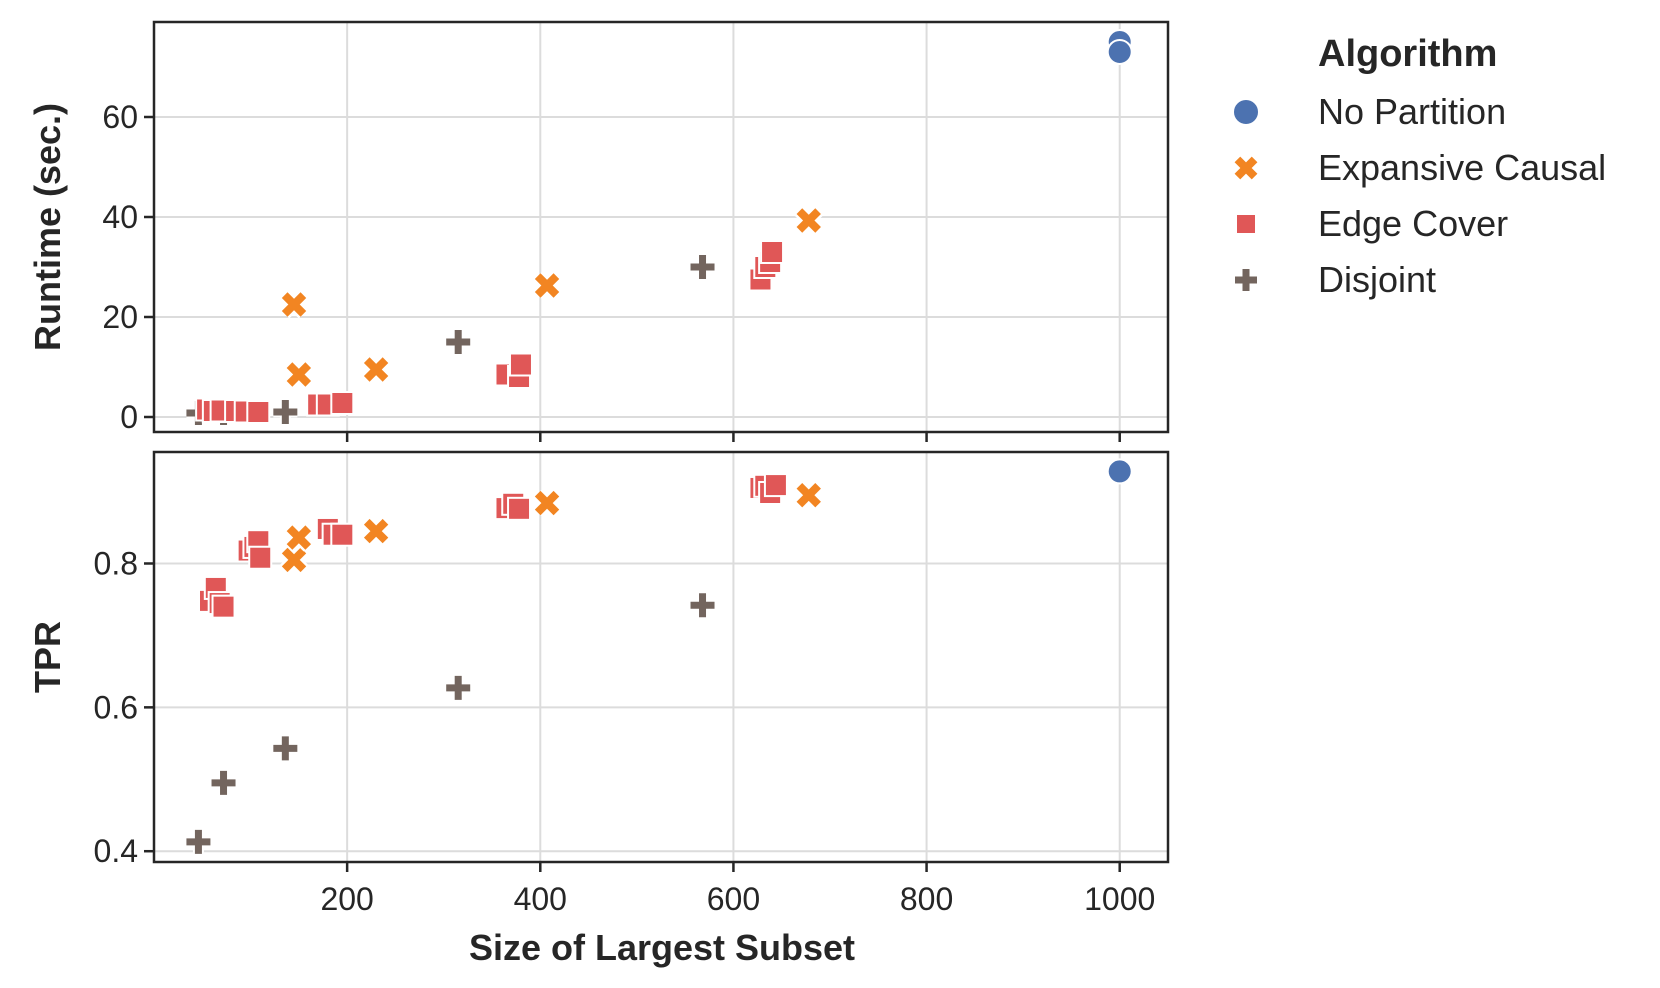 The height and width of the screenshot is (988, 1660). I want to click on y-tick-label: 60, so click(120, 117).